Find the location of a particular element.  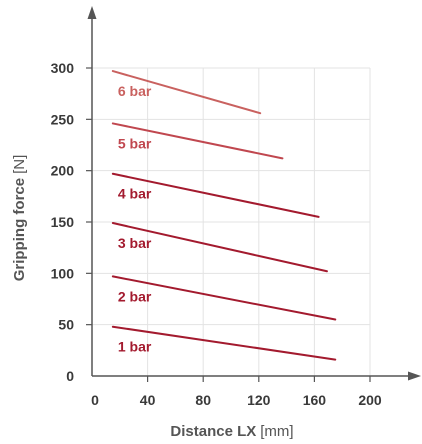

series-labels: 1 bar 2 bar 3 bar 4 bar 5 bar 6 bar is located at coordinates (135, 219).